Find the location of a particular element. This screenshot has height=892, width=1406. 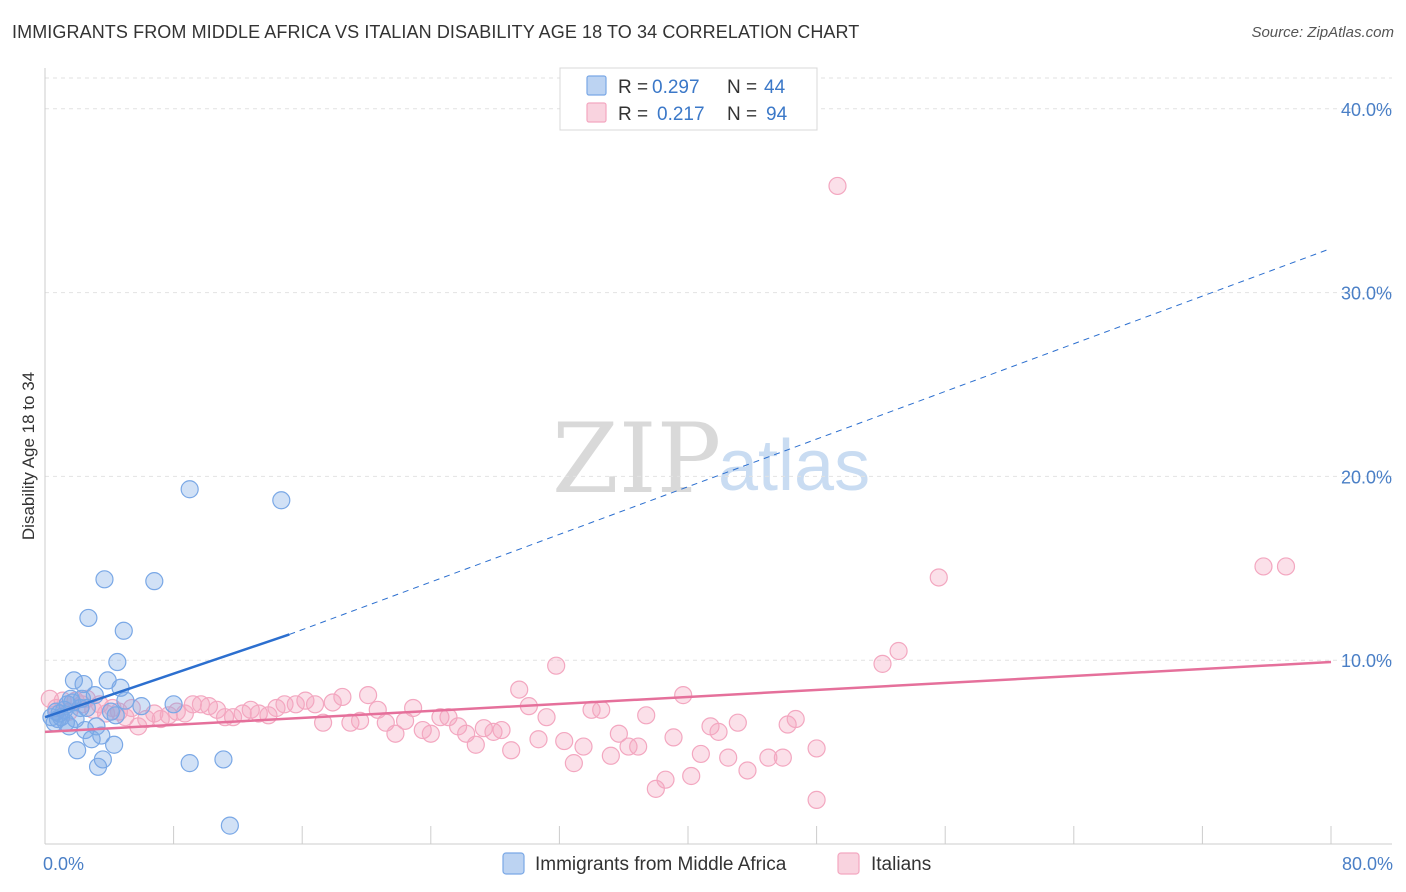

x-tick-label: 0.0% is located at coordinates (63, 864).